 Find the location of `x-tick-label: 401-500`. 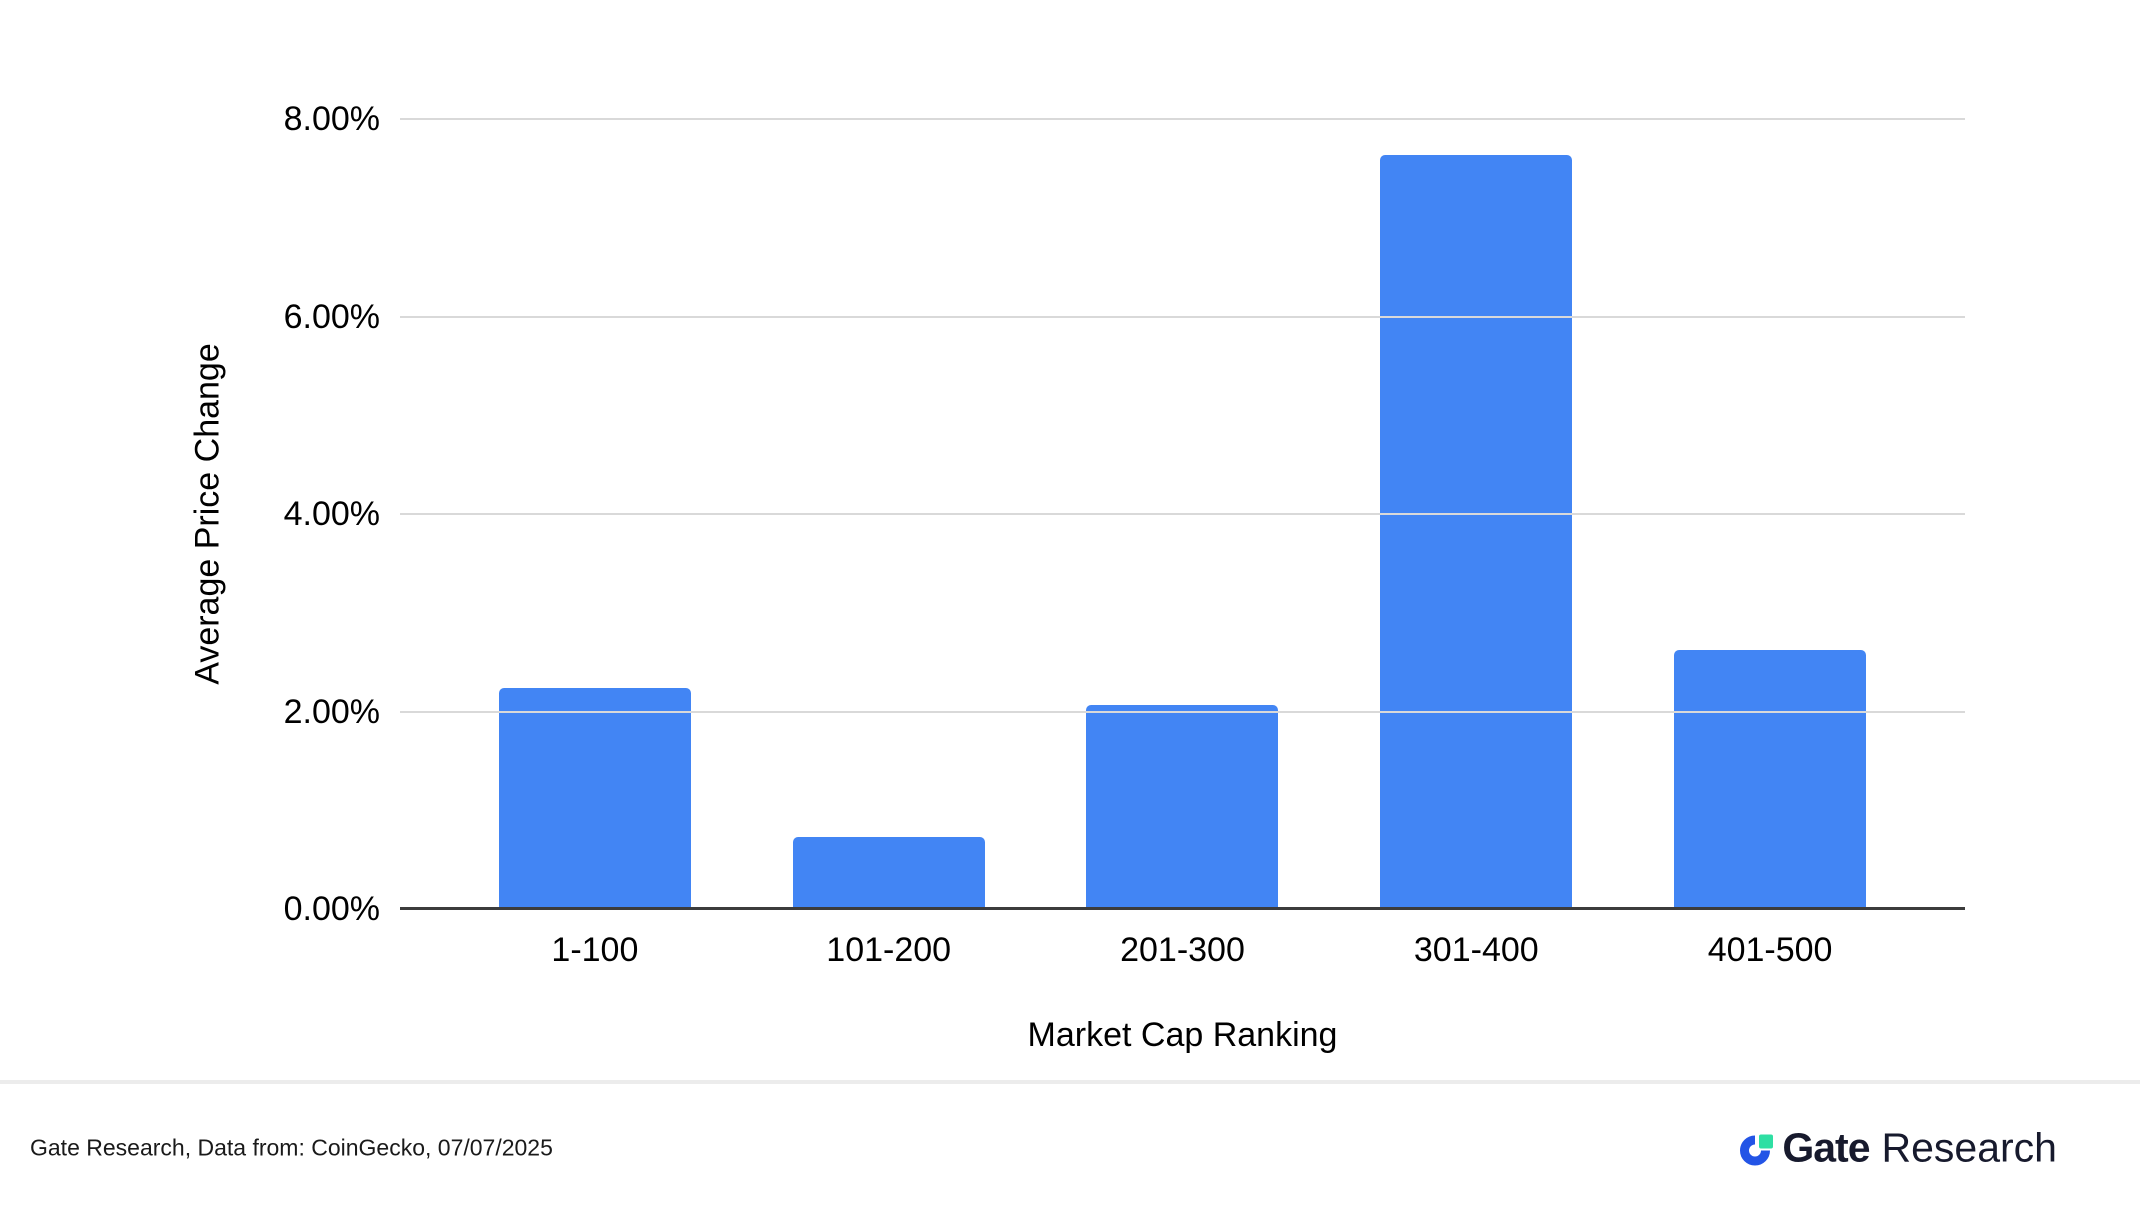

x-tick-label: 401-500 is located at coordinates (1770, 950).